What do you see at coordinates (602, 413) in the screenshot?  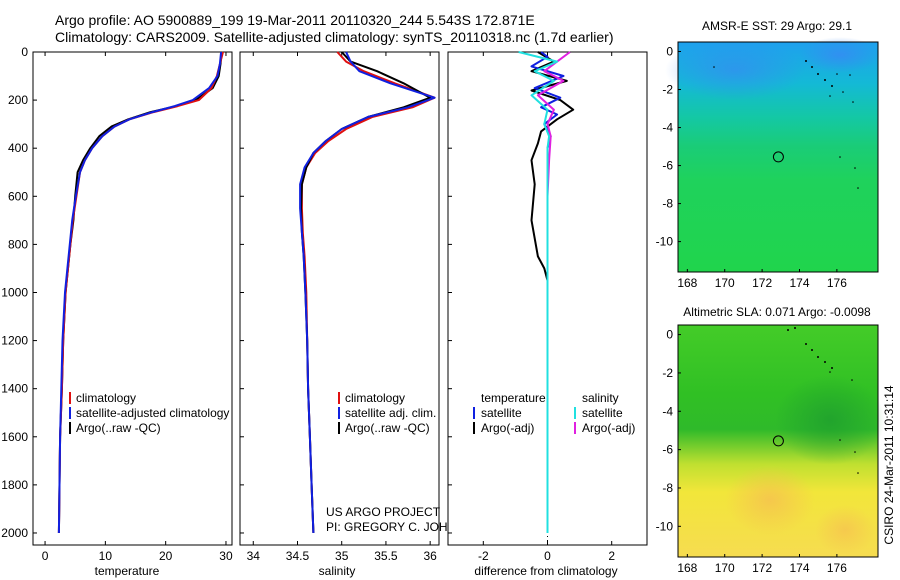 I see `legend-sal-satellite: satellite` at bounding box center [602, 413].